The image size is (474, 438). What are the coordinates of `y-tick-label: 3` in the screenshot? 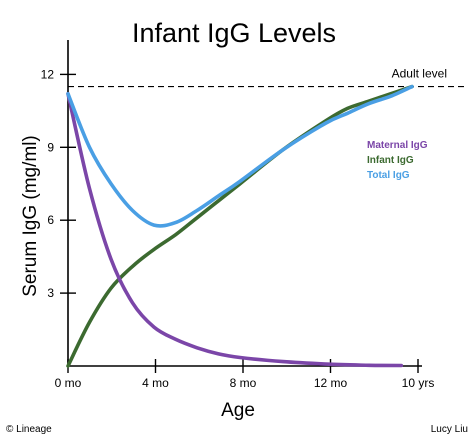 It's located at (50, 293).